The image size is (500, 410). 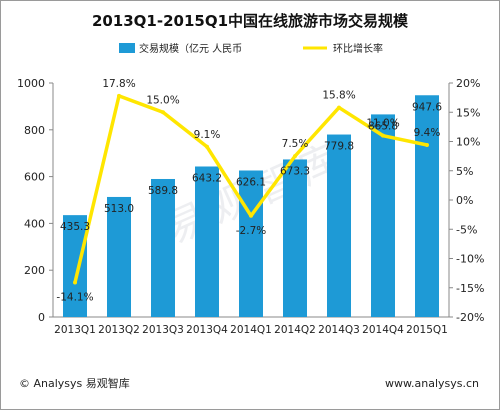 What do you see at coordinates (163, 191) in the screenshot?
I see `bar-value-label: 589.8` at bounding box center [163, 191].